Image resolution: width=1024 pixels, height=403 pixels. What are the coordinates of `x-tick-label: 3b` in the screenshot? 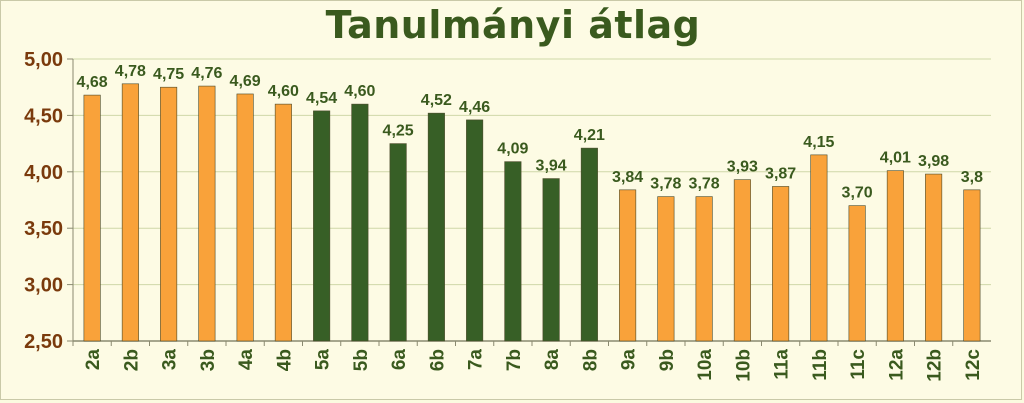 It's located at (208, 360).